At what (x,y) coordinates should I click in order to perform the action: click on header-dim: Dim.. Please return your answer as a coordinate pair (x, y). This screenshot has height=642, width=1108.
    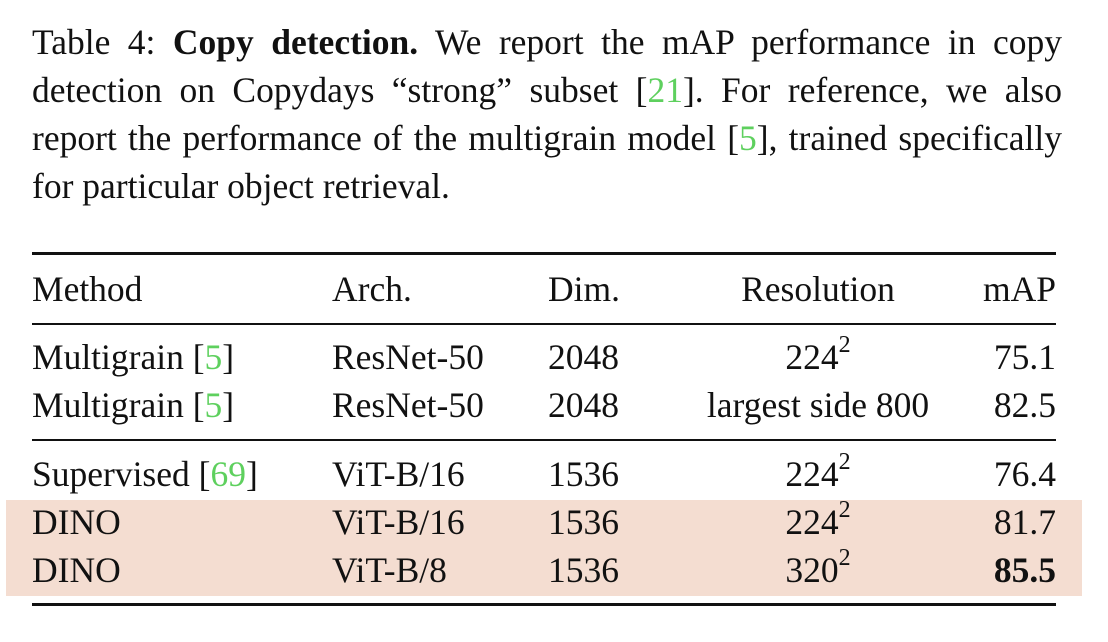
    Looking at the image, I should click on (584, 289).